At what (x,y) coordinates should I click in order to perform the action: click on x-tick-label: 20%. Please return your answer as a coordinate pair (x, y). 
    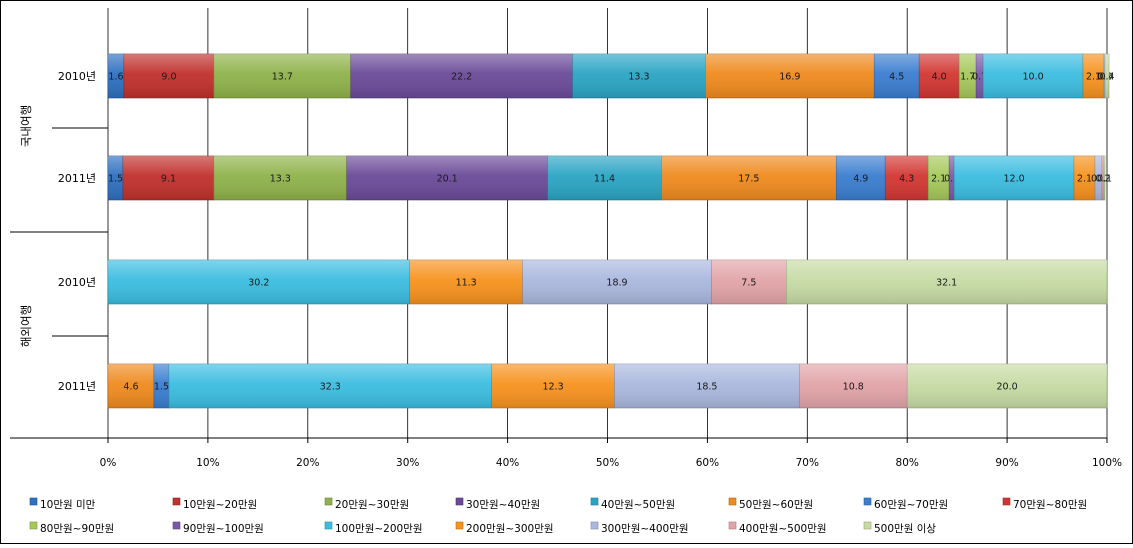
    Looking at the image, I should click on (307, 463).